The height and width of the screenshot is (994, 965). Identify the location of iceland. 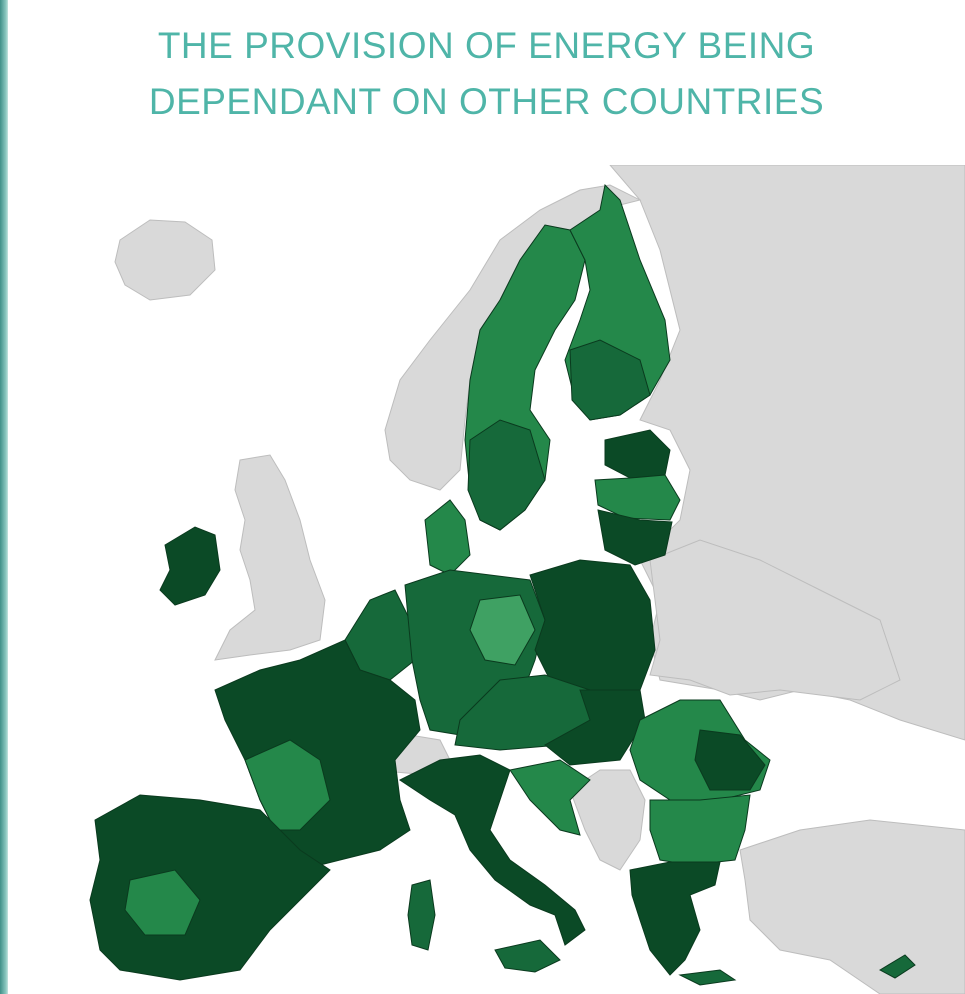
(165, 260).